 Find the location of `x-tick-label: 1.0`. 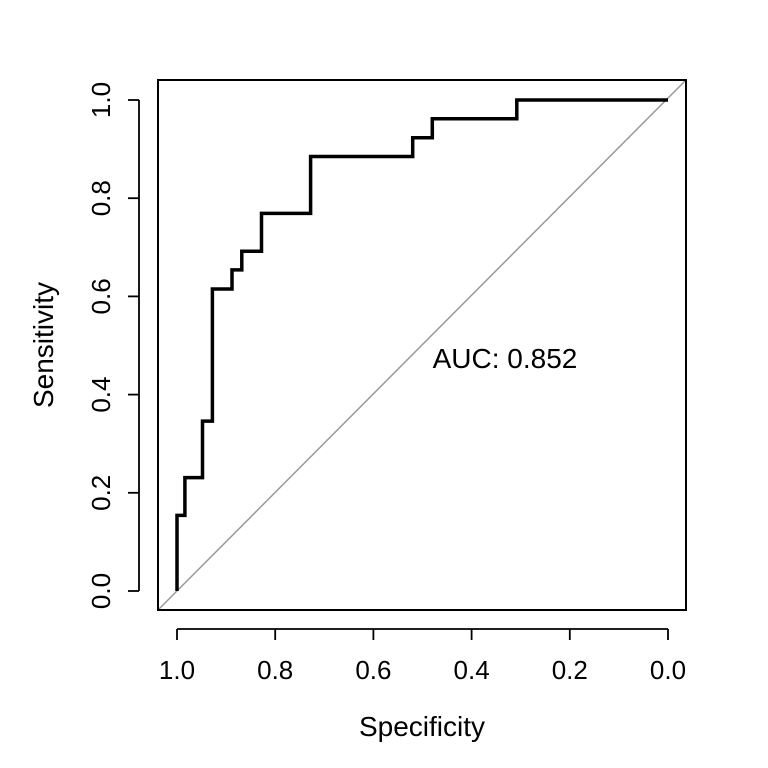

x-tick-label: 1.0 is located at coordinates (177, 670).